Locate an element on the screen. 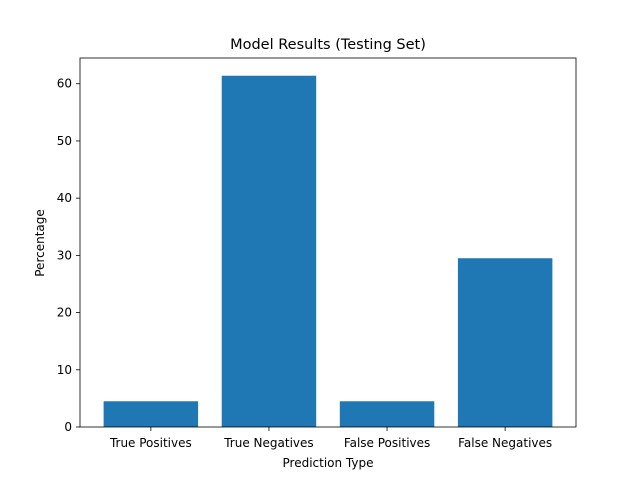  y-tick-label: 60 is located at coordinates (64, 84).